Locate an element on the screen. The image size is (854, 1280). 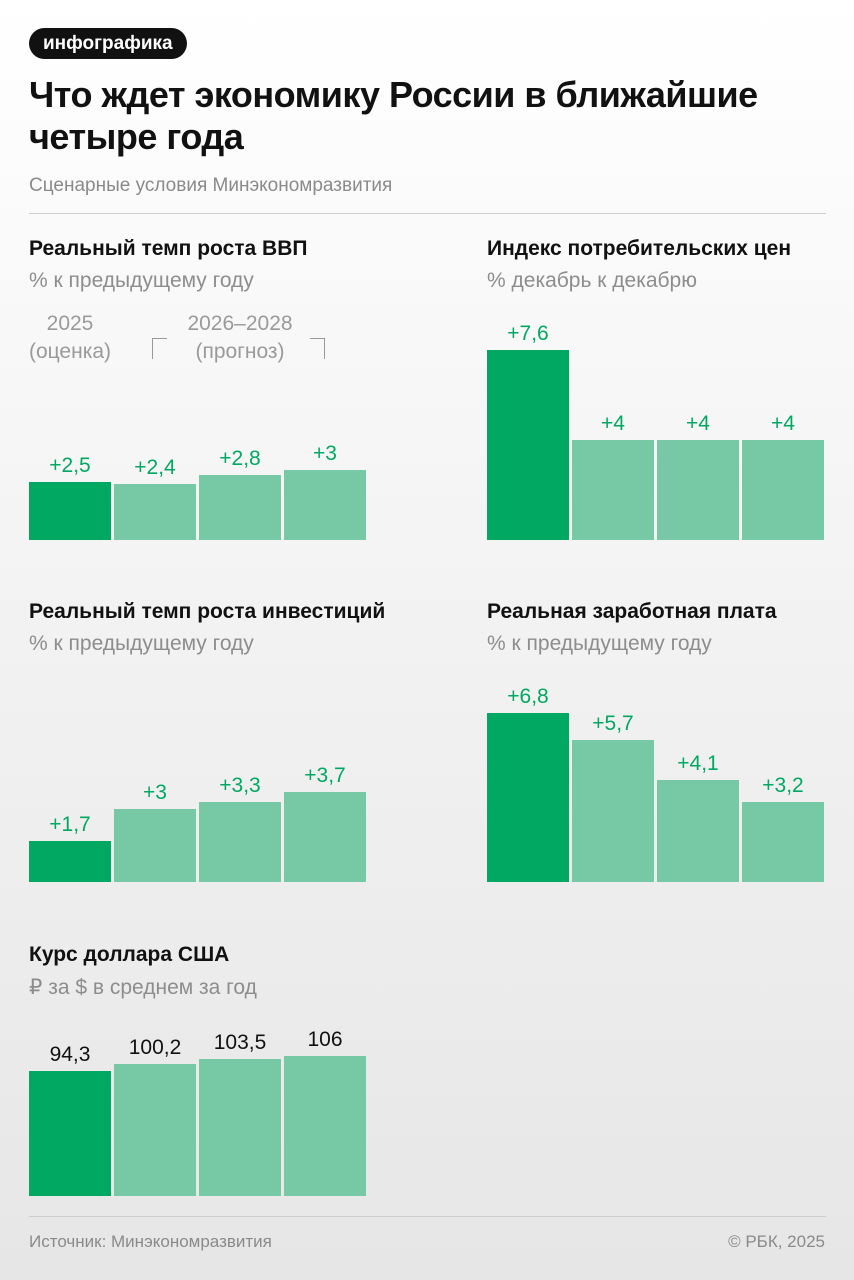
header-divider is located at coordinates (427, 213).